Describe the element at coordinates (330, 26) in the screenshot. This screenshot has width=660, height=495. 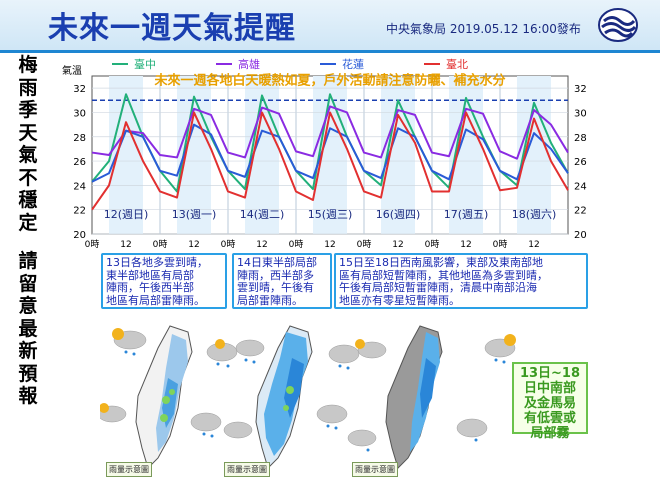
I see `title-bar: 未來一週天氣提醒 中央氣象局 2019.05.12 16:00發布` at that location.